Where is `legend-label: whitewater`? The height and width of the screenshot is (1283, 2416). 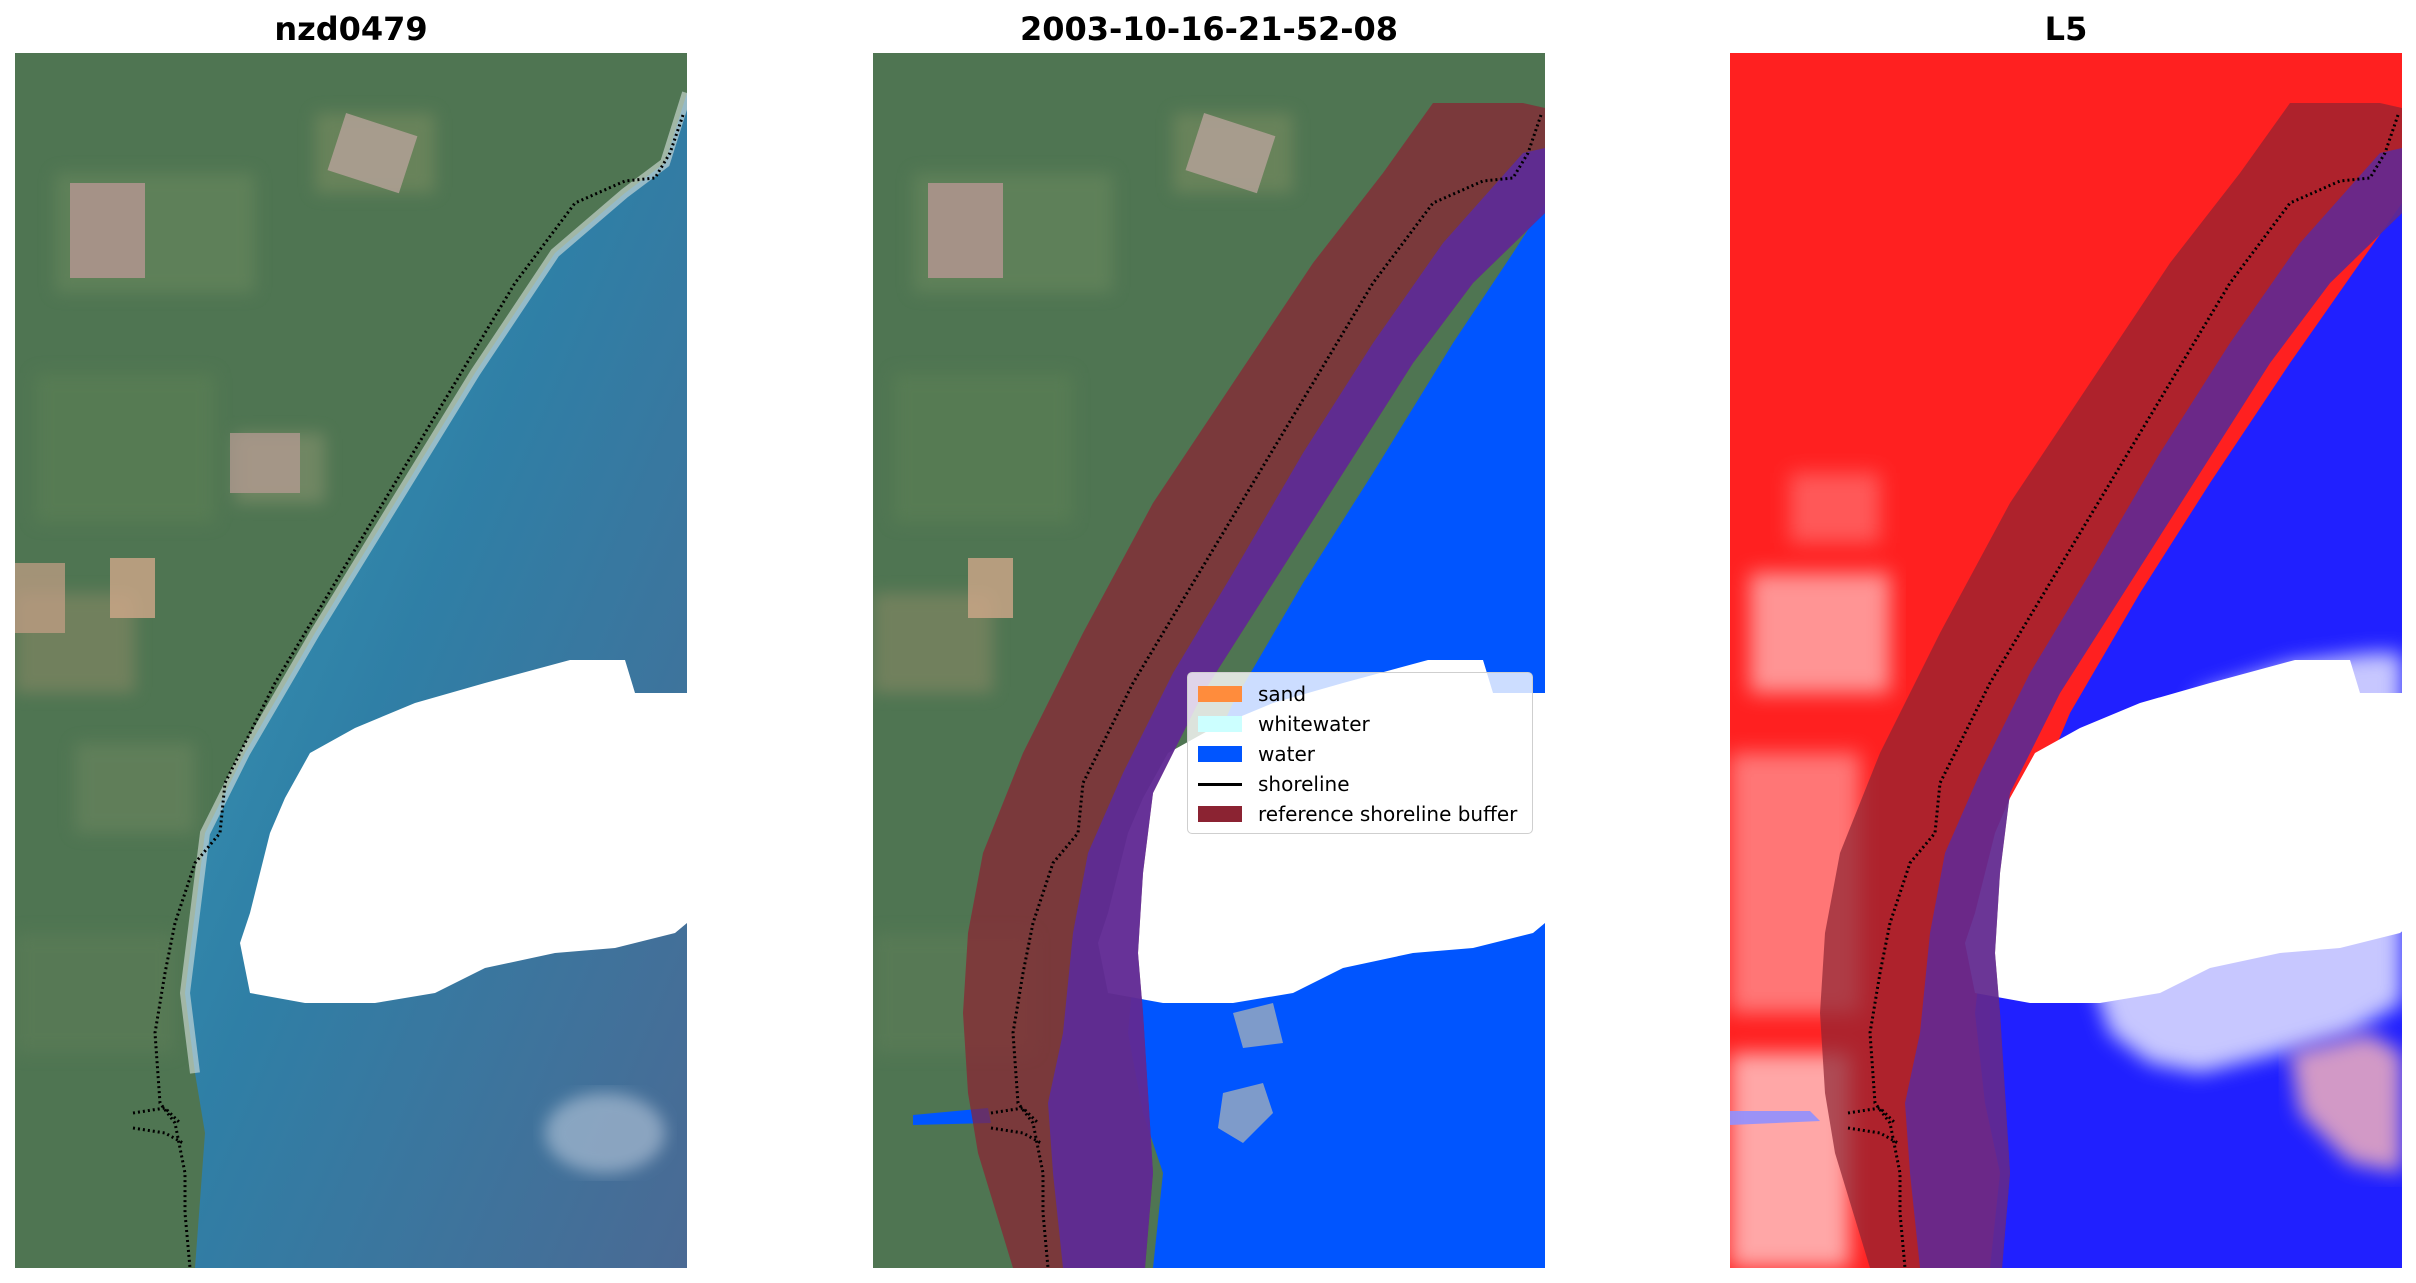
legend-label: whitewater is located at coordinates (1314, 724).